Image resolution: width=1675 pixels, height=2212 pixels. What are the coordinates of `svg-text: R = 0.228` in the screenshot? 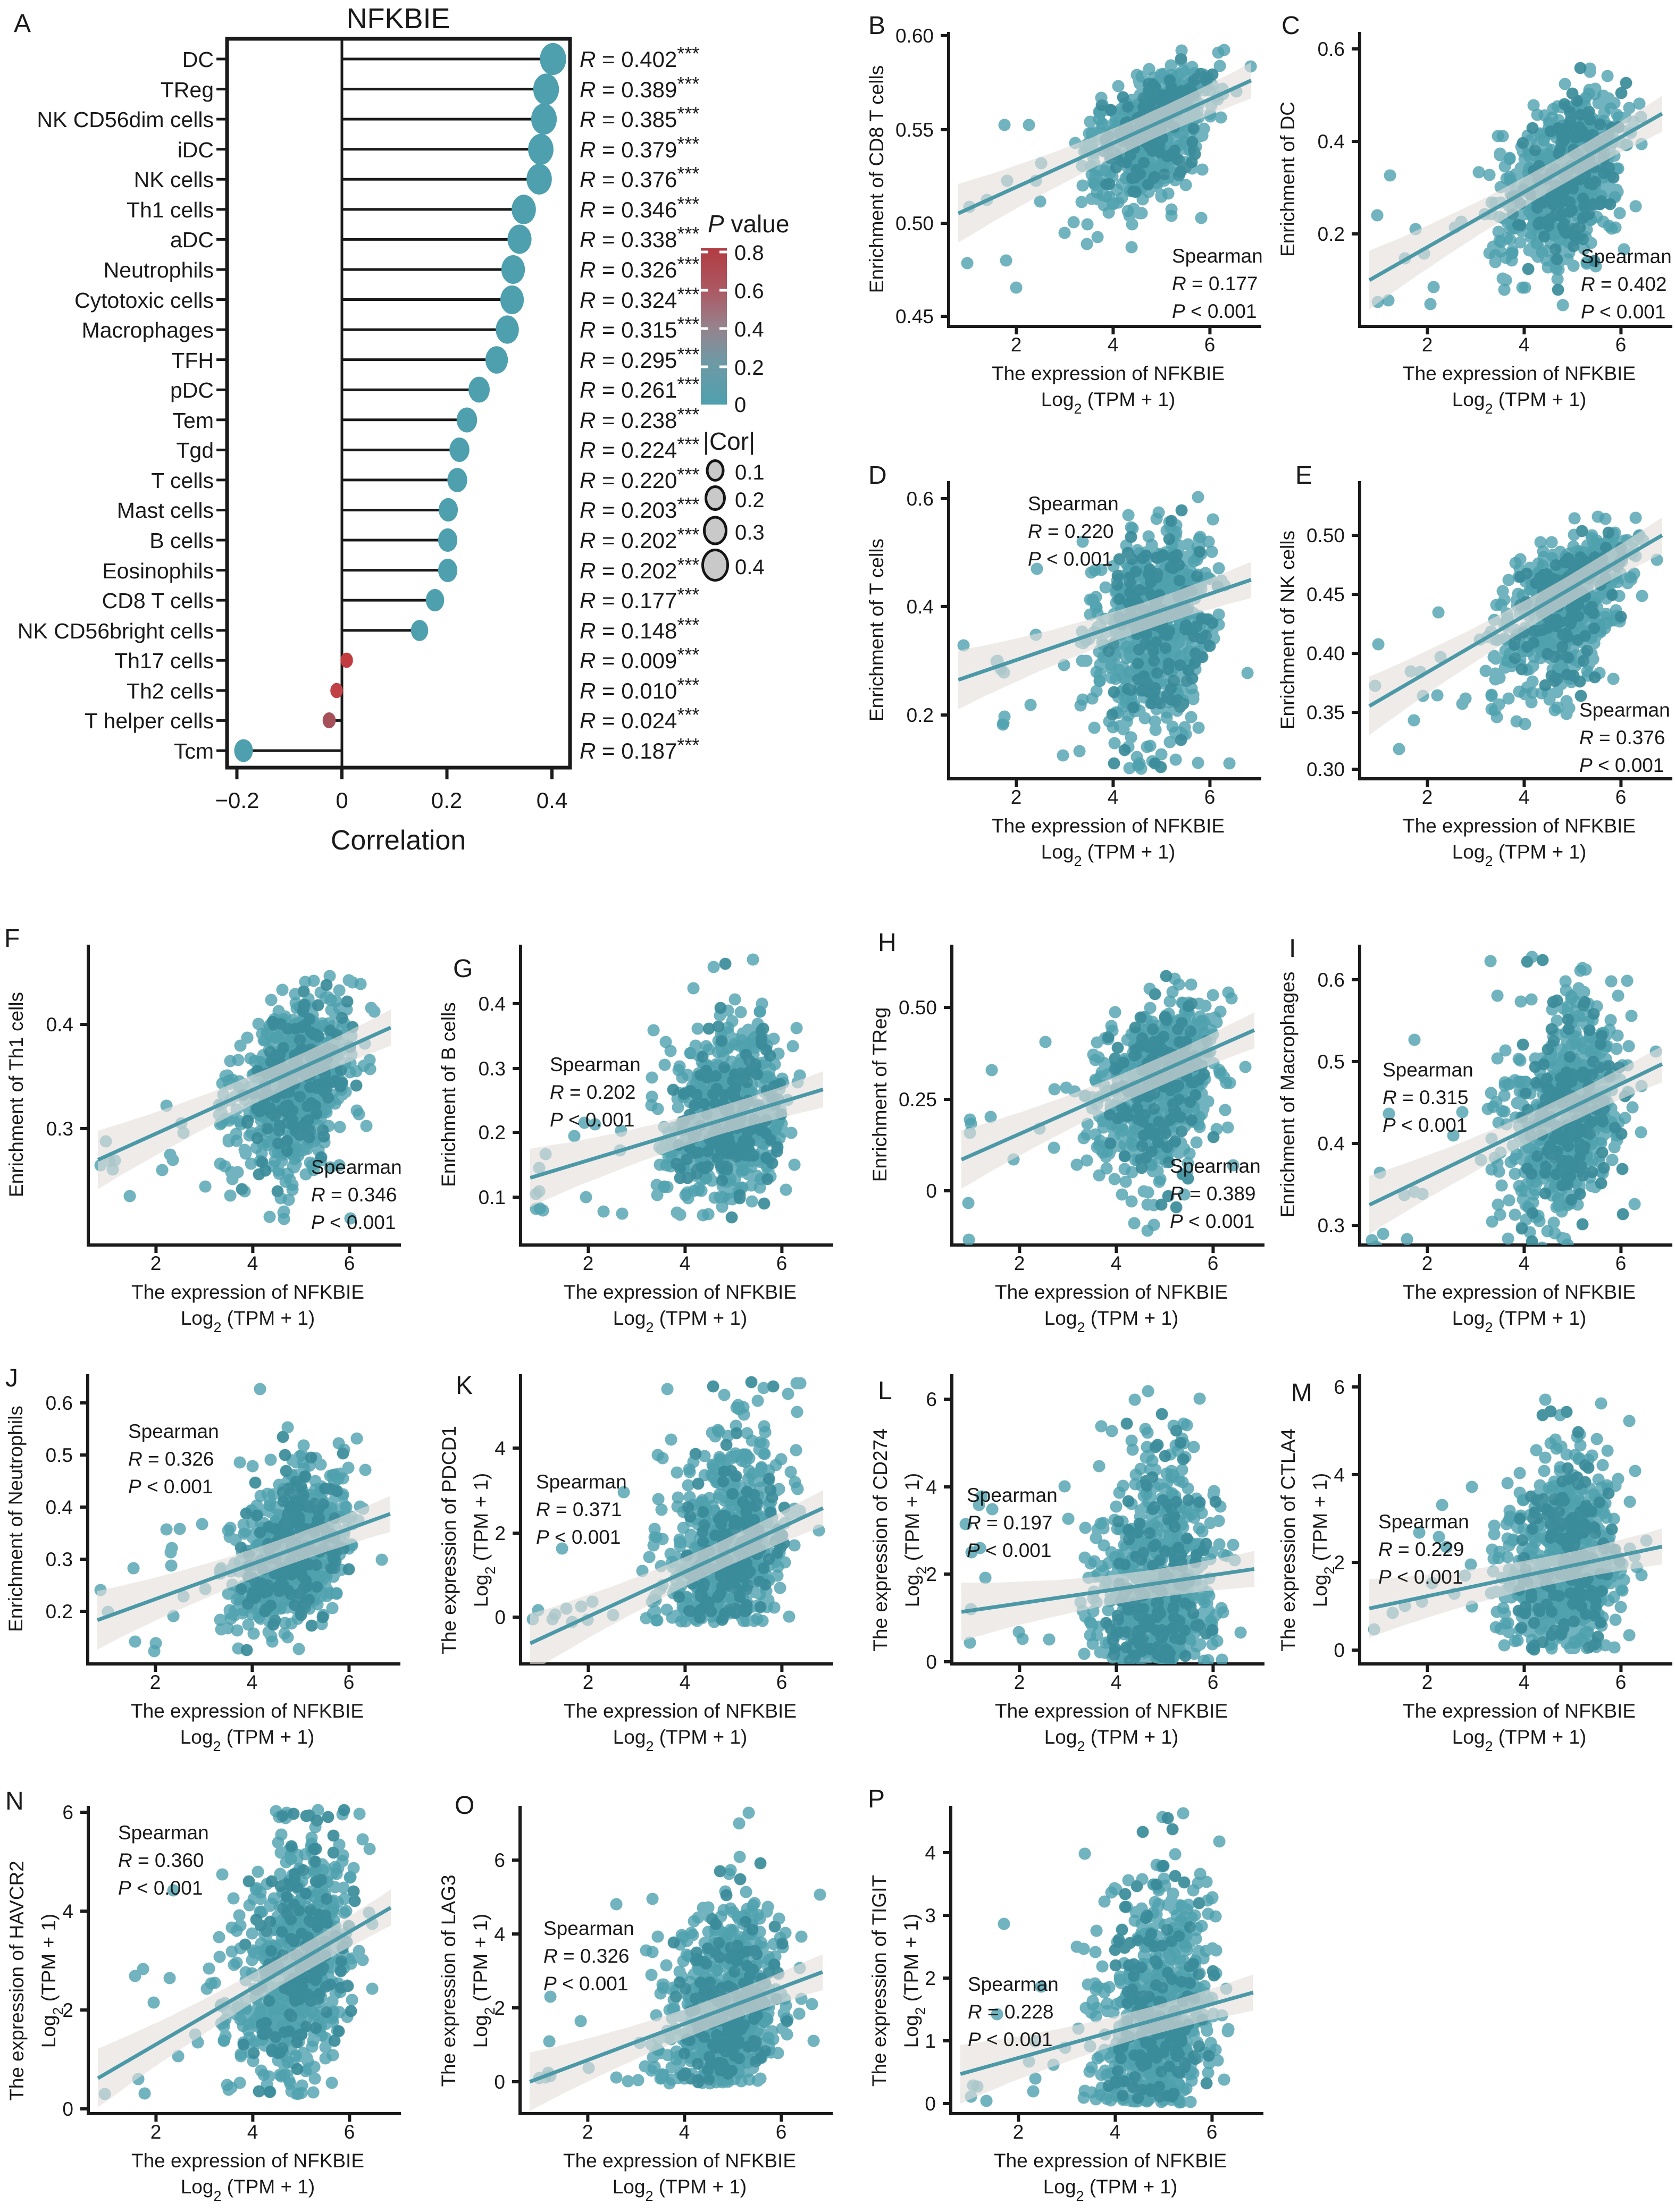 It's located at (1011, 2012).